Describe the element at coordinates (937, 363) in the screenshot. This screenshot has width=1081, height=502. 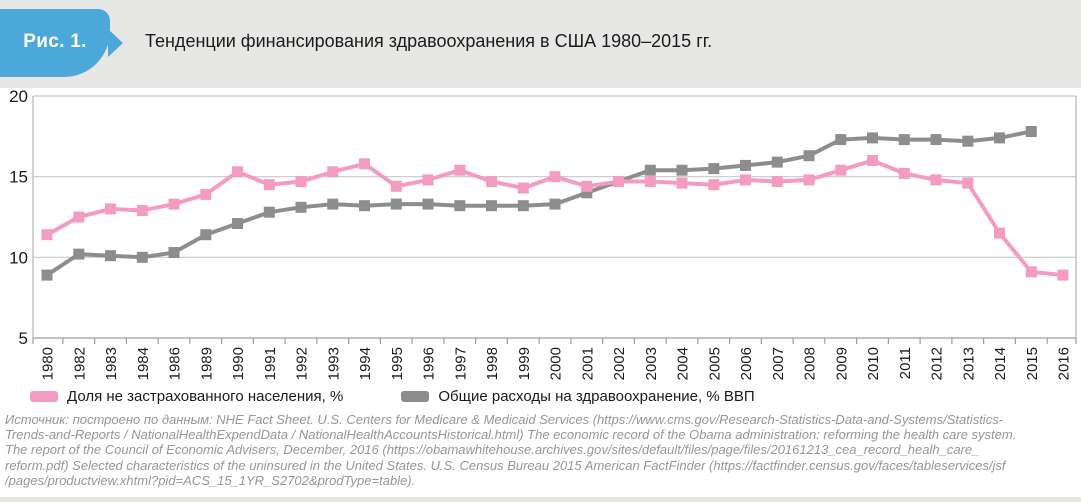
I see `svg-text: 2012` at that location.